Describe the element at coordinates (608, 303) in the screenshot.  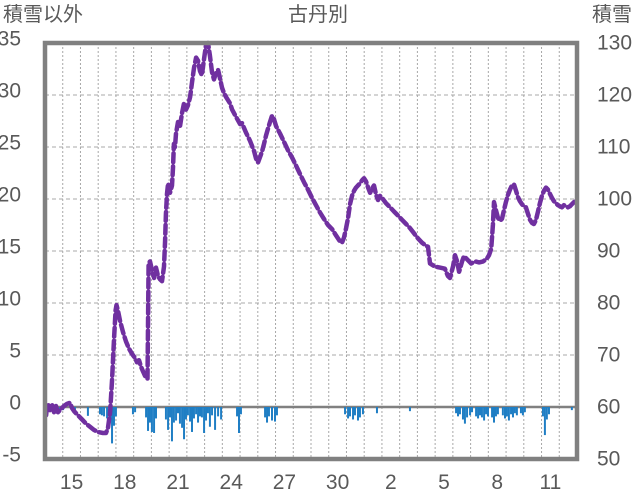
I see `right-axis-tick-label: 80` at that location.